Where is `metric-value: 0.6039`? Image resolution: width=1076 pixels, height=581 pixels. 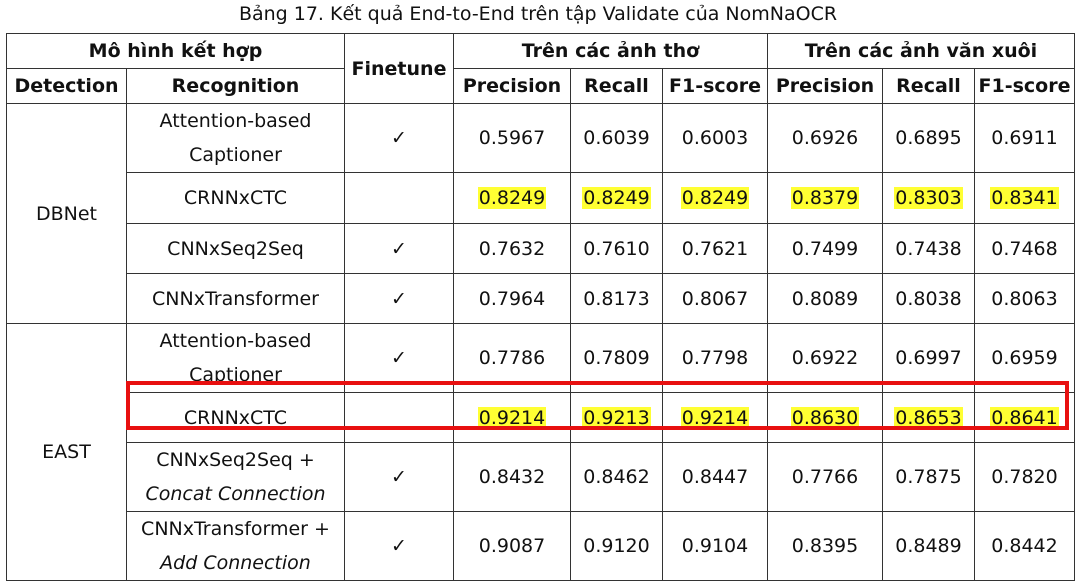 metric-value: 0.6039 is located at coordinates (616, 138).